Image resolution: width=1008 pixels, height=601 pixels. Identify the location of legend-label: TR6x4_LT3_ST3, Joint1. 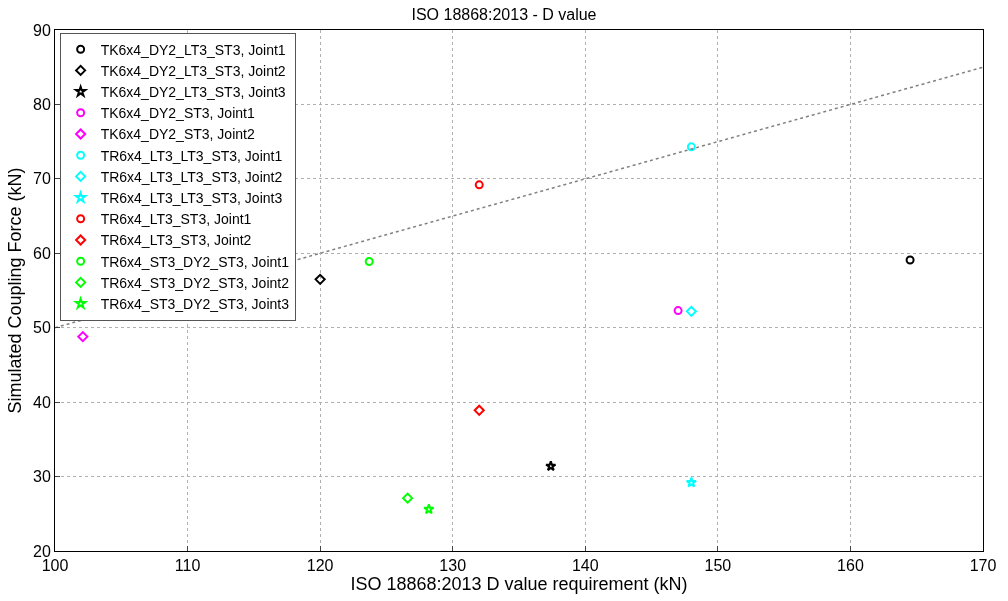
(176, 219).